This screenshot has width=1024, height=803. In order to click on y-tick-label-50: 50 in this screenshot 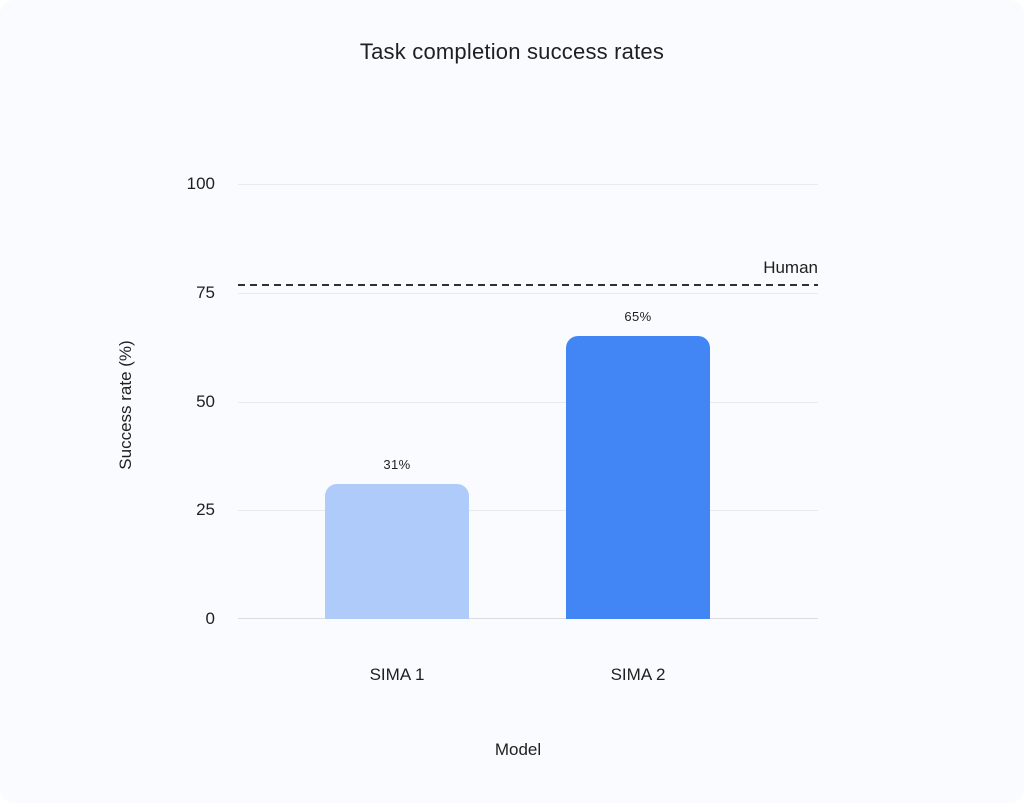, I will do `click(205, 401)`.